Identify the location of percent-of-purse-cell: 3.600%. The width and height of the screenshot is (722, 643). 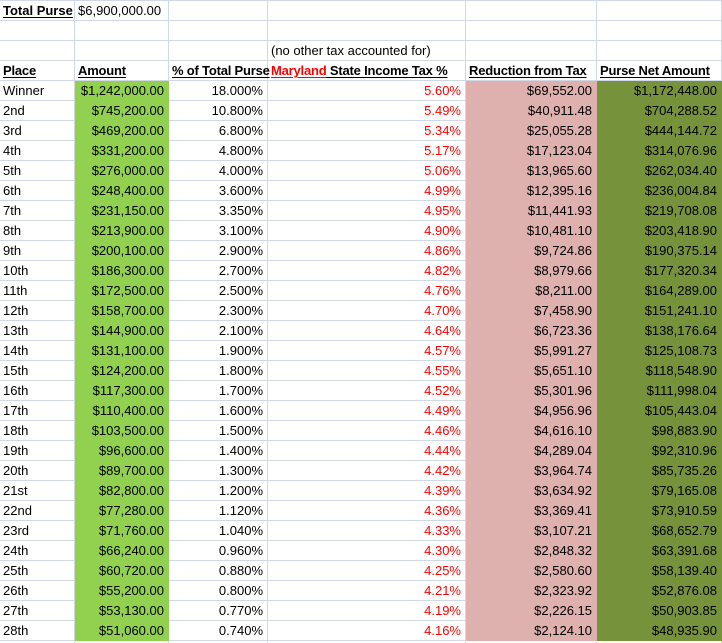
(218, 191).